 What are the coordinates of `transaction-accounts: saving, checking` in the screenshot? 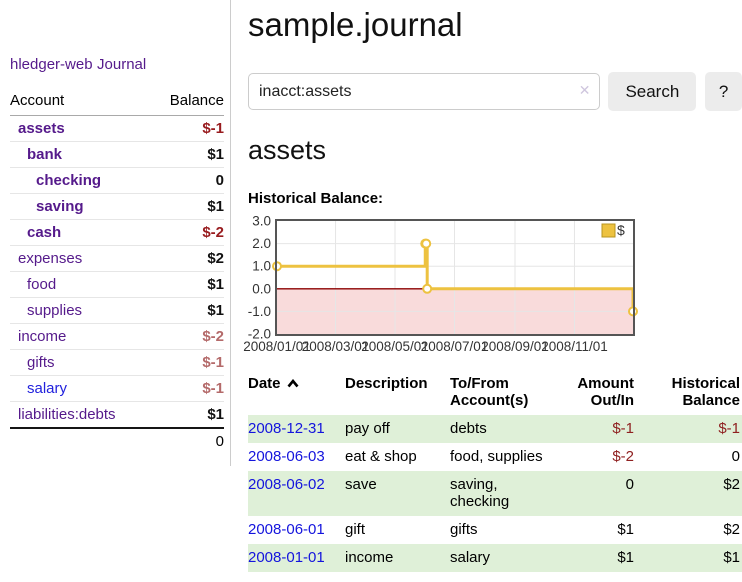 It's located at (507, 493).